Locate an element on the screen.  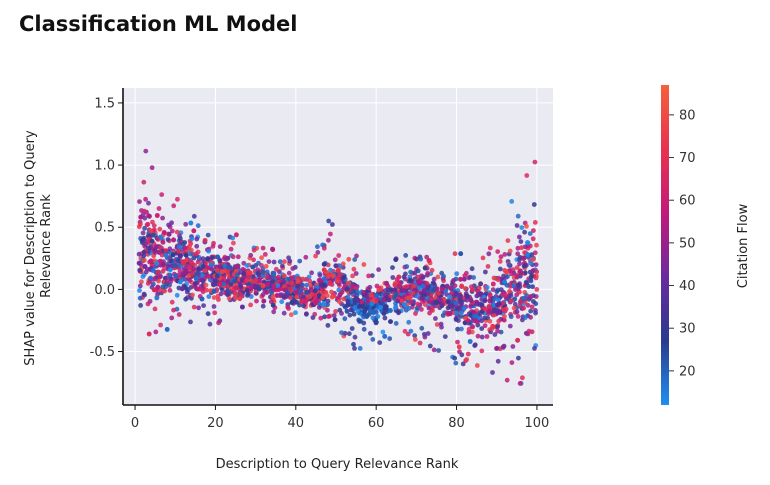
x-axis-ticks: 0 20 40 60 80 100 is located at coordinates (340, 418).